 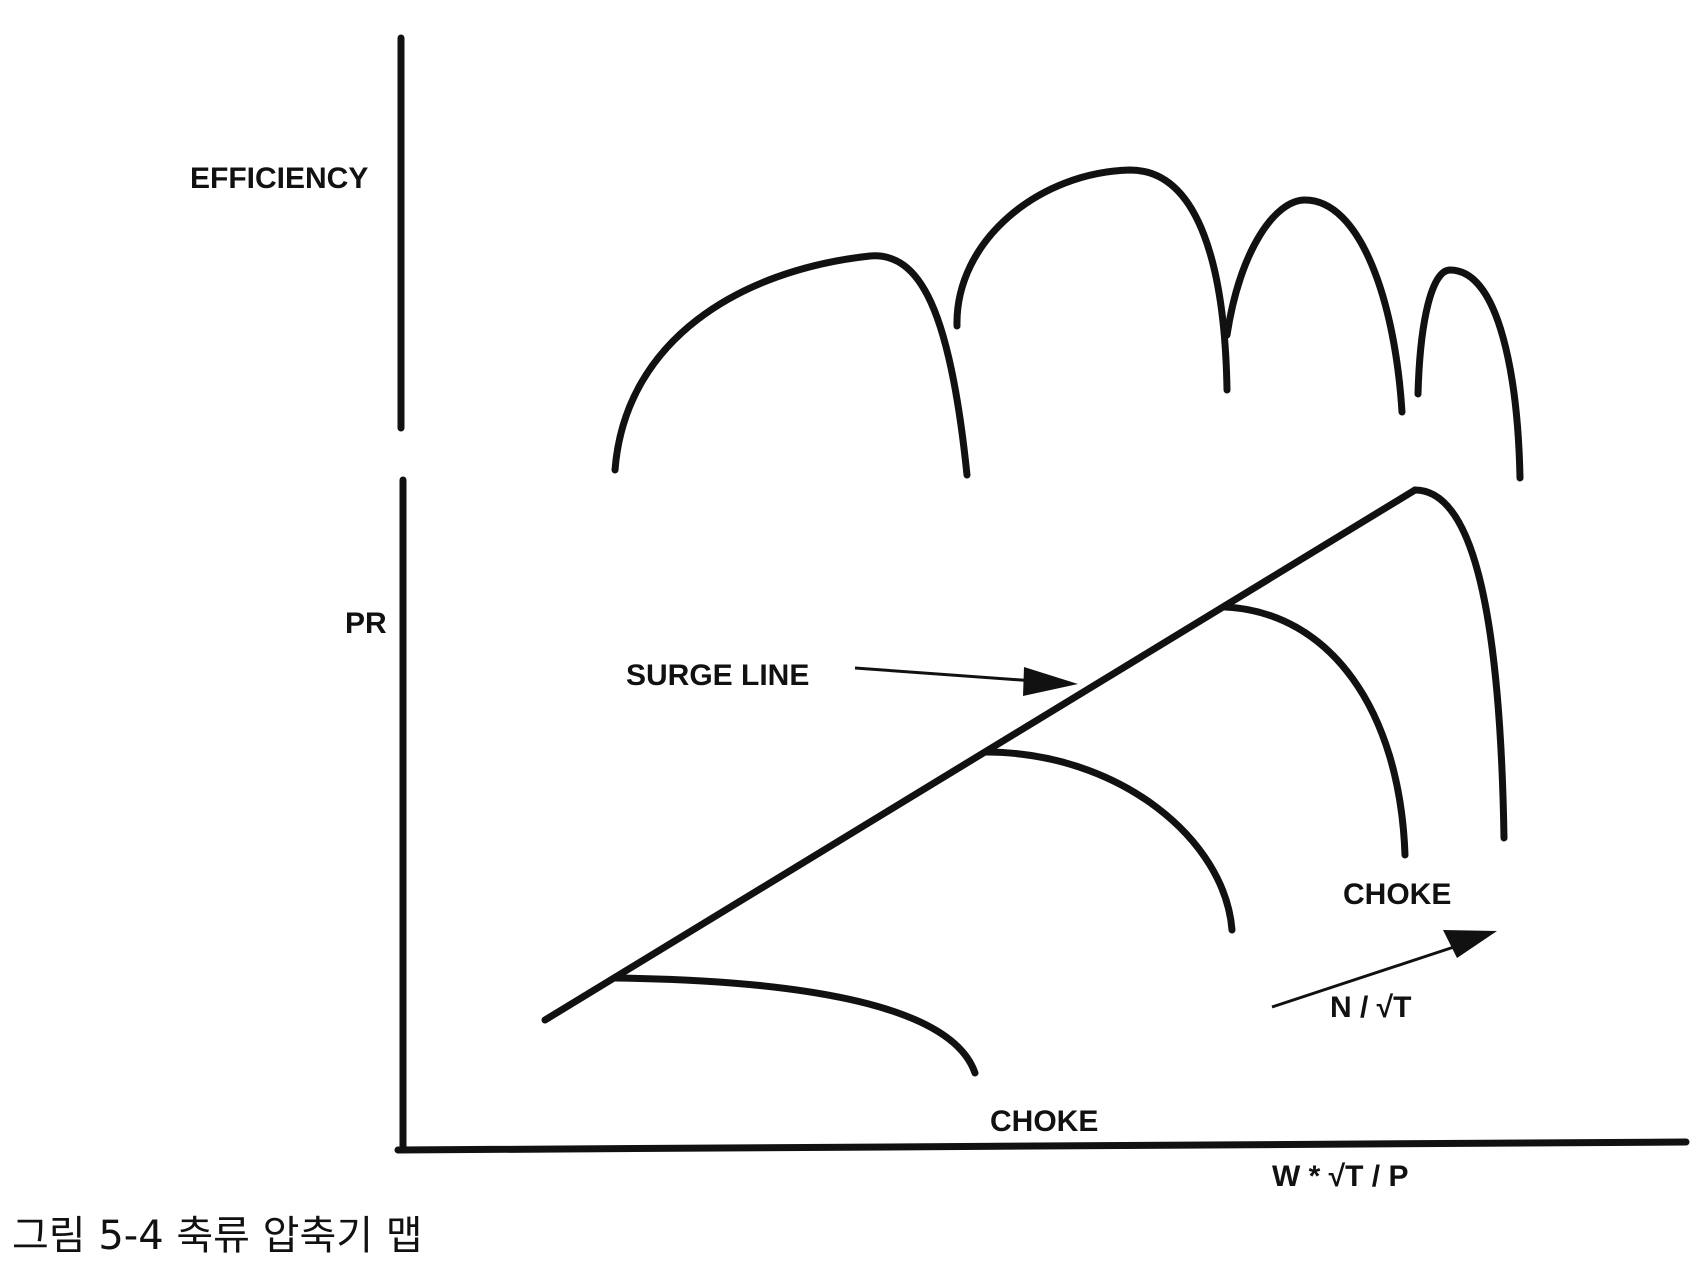 I want to click on surge-line-arrow-shaft, so click(x=945, y=674).